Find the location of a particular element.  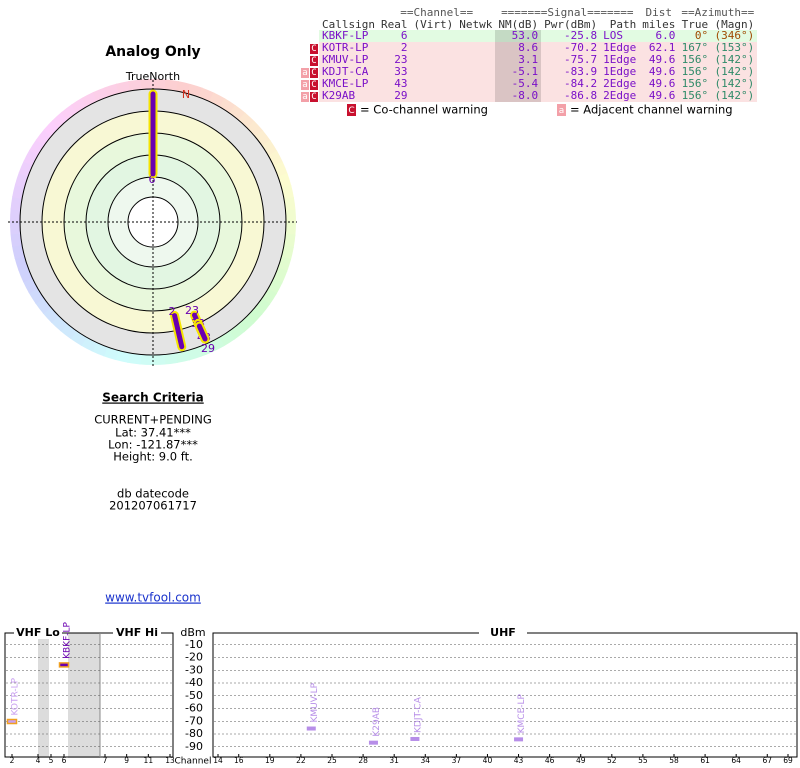

cell: (142°) is located at coordinates (734, 83).